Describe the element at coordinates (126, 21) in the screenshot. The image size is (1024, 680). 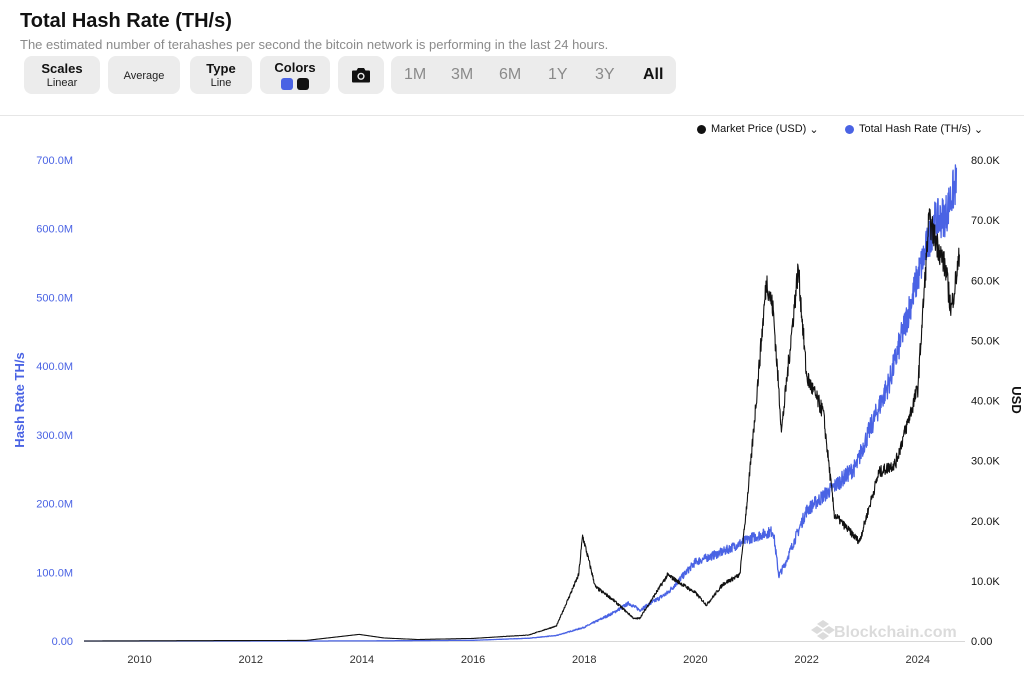
I see `page-title: Total Hash Rate (TH/s)` at that location.